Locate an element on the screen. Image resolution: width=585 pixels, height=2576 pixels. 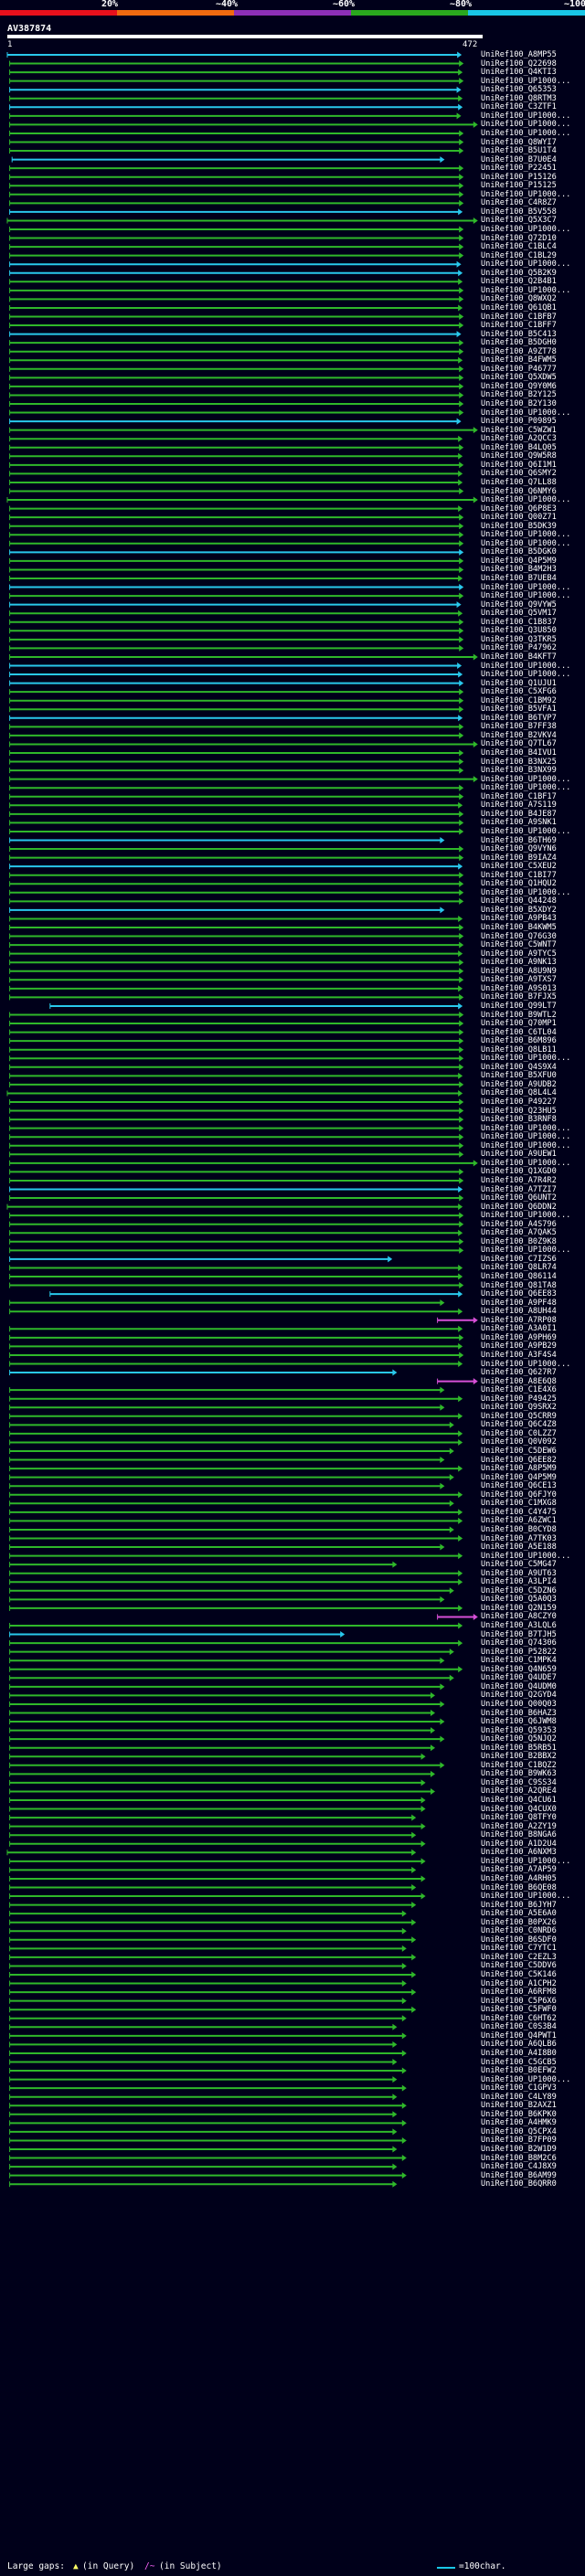
hit-label: UniRef100_B5XDY2 is located at coordinates (519, 910).